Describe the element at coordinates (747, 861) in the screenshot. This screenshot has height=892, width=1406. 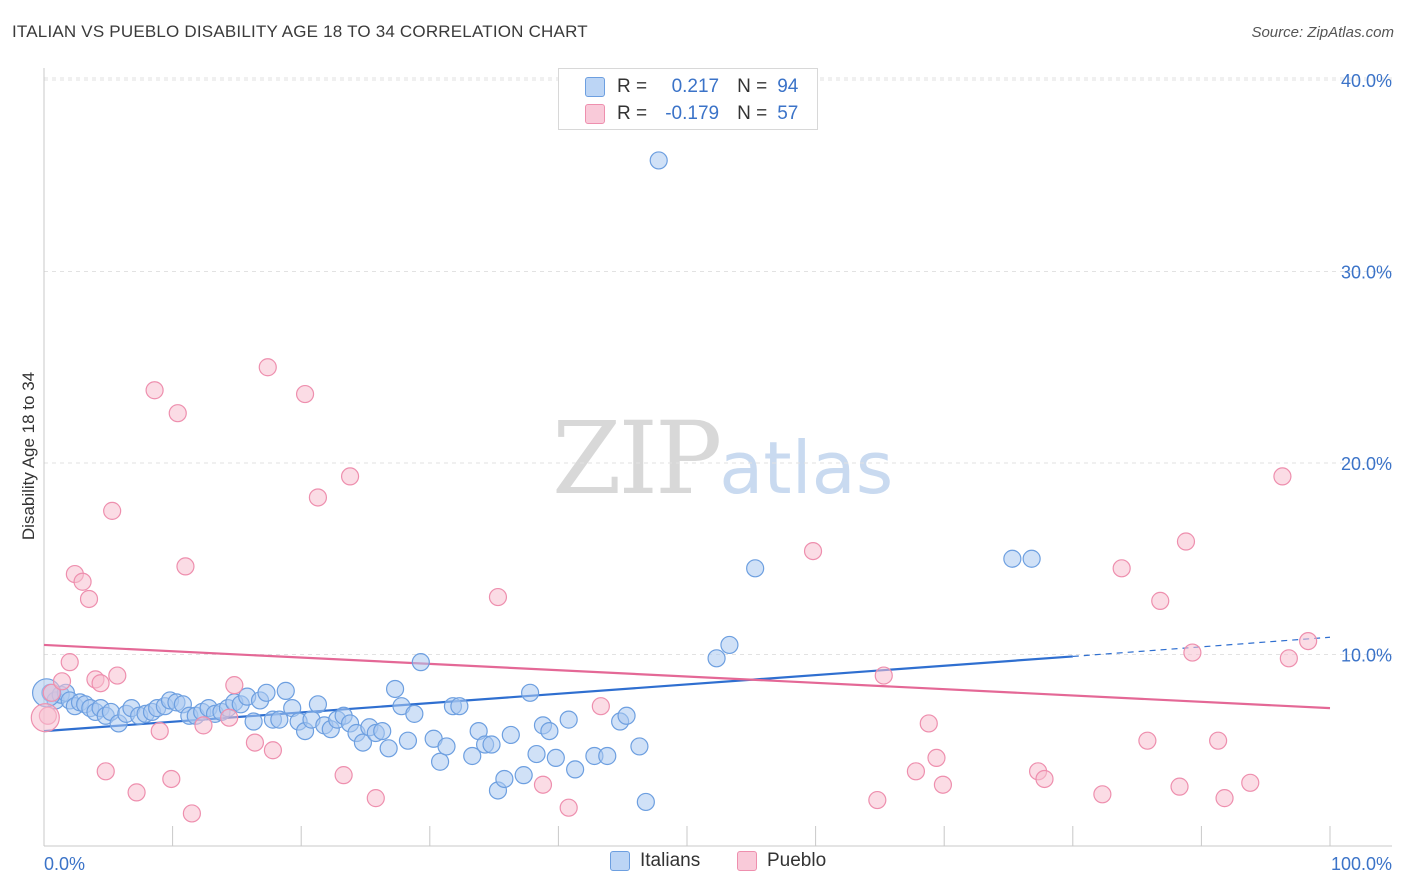
I see `pueblo-legend-swatch` at that location.